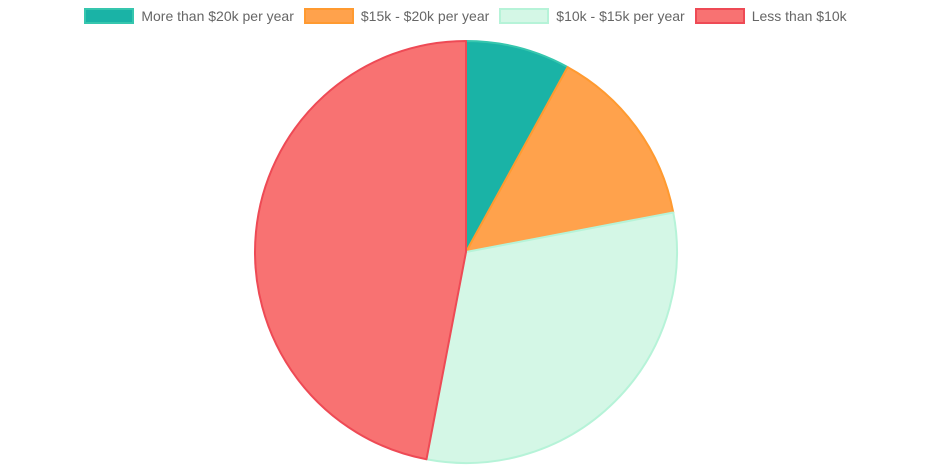 The width and height of the screenshot is (931, 465). I want to click on legend-item-less-than-10k: Less than $10k, so click(770, 16).